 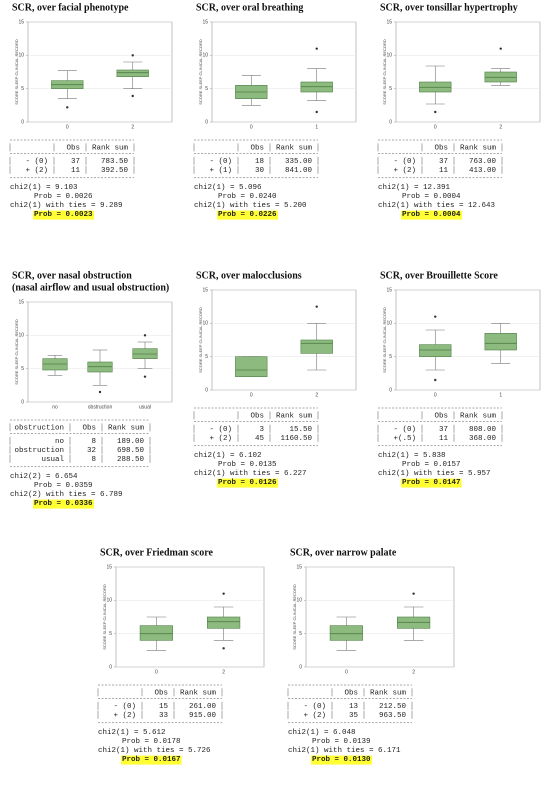 I want to click on stat-line: chi2(2) = 6.654, so click(x=44, y=477).